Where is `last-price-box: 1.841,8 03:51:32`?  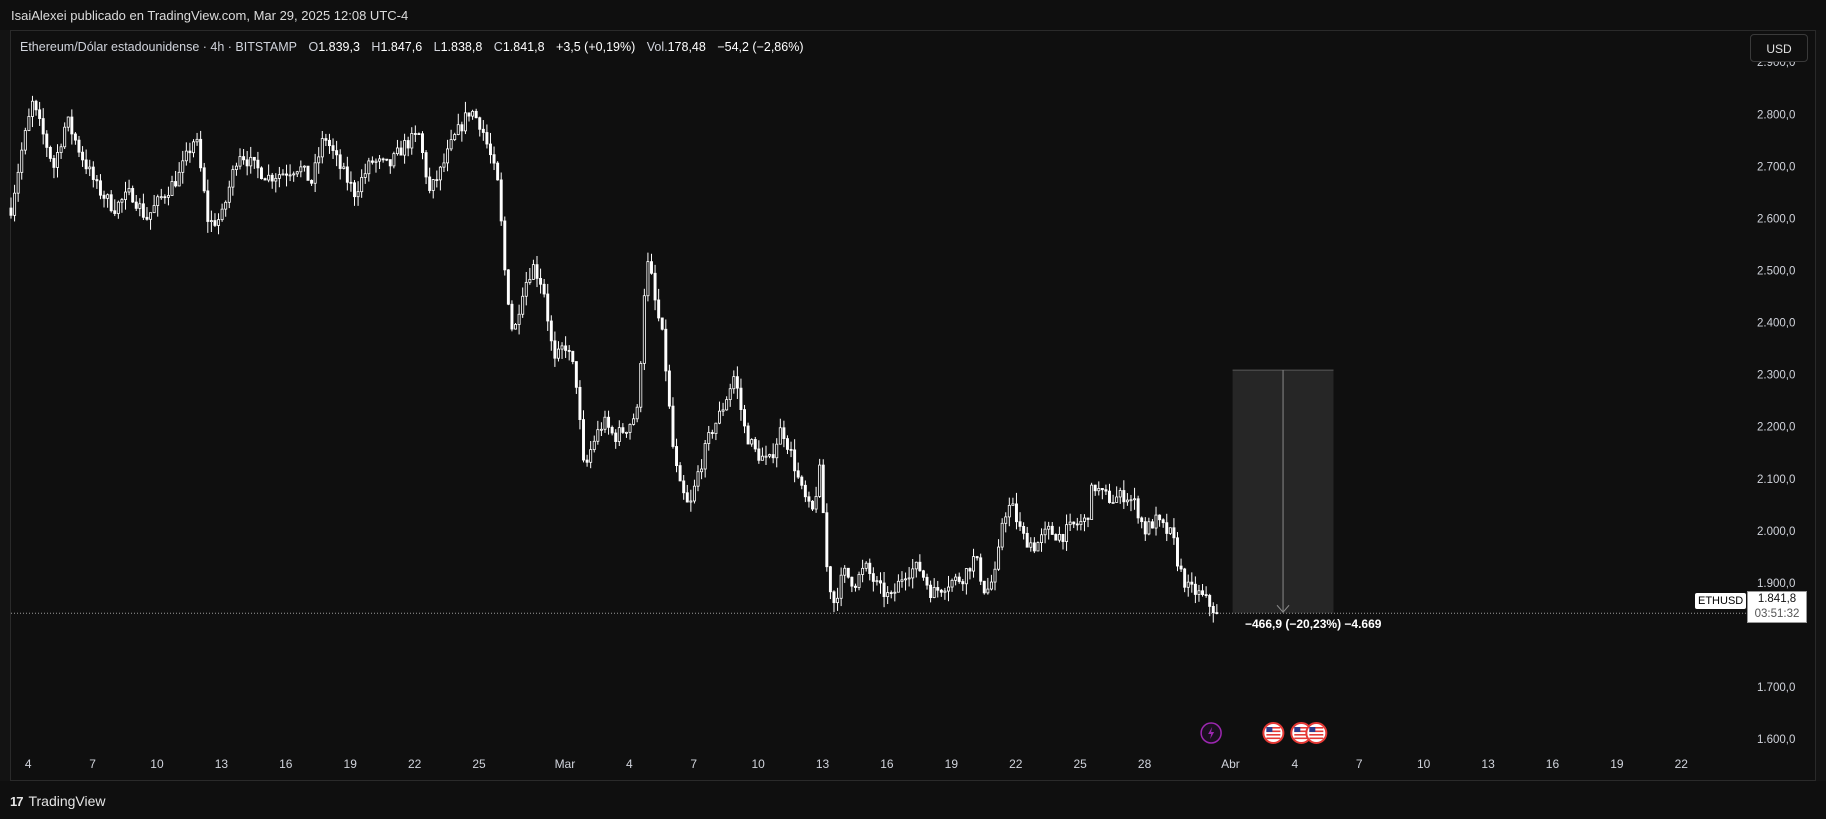
last-price-box: 1.841,8 03:51:32 is located at coordinates (1777, 607).